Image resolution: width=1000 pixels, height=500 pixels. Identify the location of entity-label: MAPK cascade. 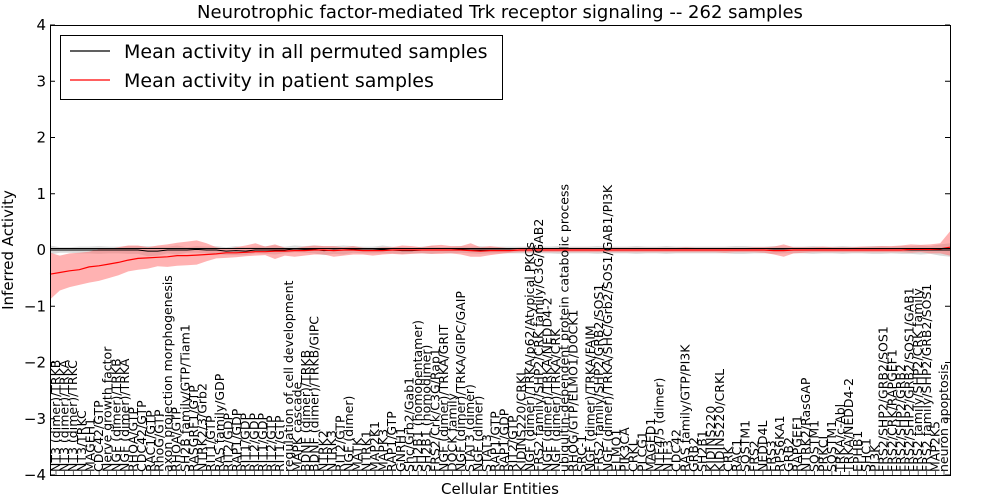
(296, 426).